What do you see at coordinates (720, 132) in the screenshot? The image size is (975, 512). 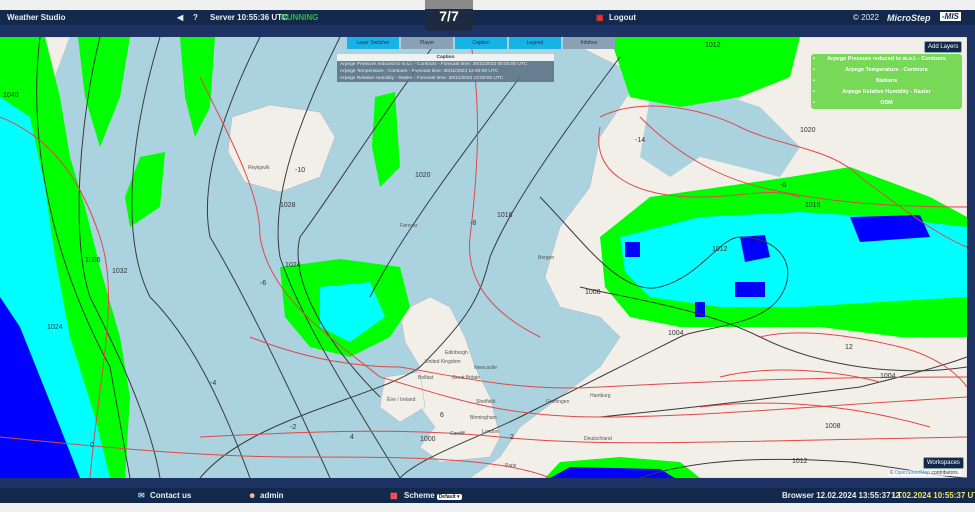 I see `baltic-sea` at bounding box center [720, 132].